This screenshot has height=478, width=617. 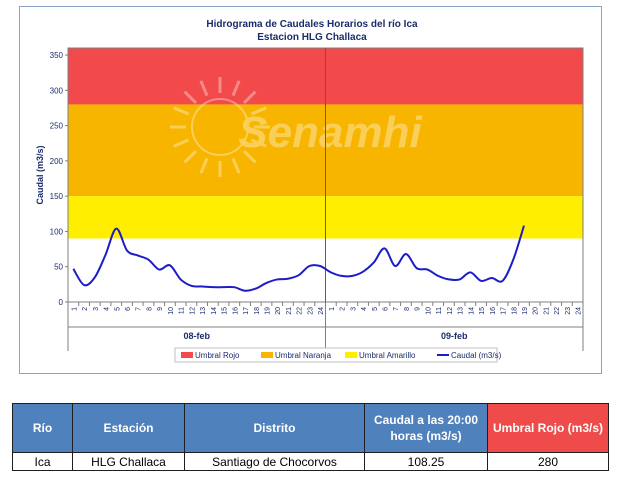 What do you see at coordinates (42, 461) in the screenshot?
I see `cell-rio: Ica` at bounding box center [42, 461].